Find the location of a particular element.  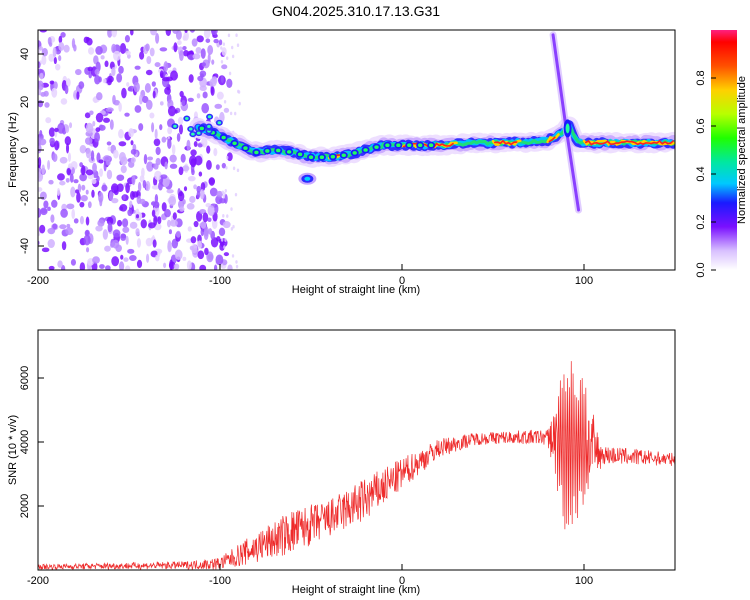

spectrogram-y-axis-label: Frequency (Hz) is located at coordinates (13, 150).